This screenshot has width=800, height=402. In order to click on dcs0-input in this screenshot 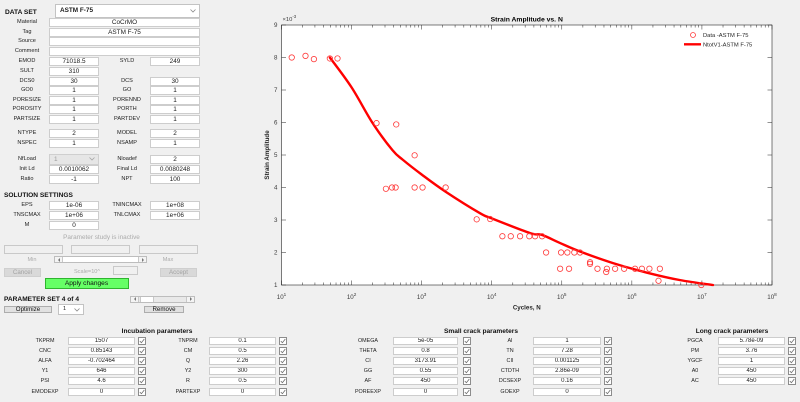, I will do `click(74, 81)`.